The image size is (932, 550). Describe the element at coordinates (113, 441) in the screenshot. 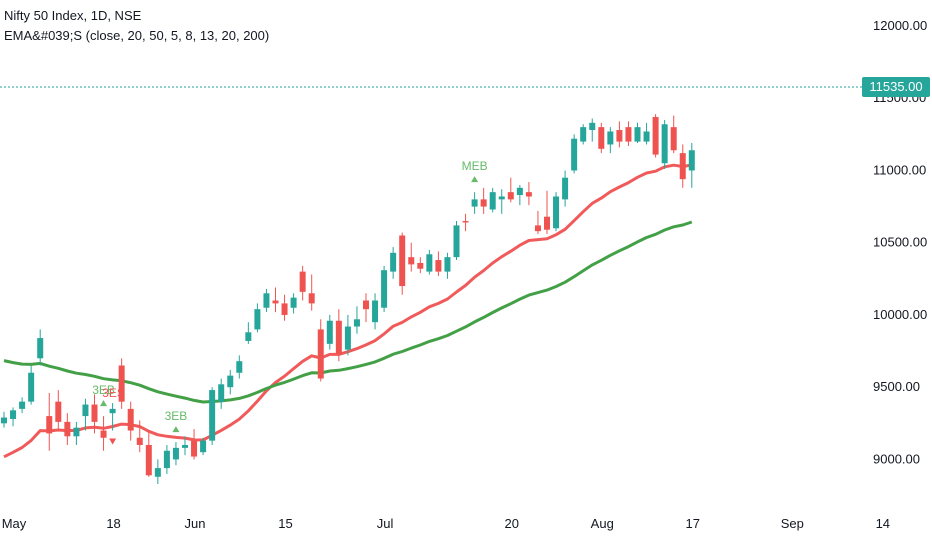

I see `signal-arrow-down` at that location.